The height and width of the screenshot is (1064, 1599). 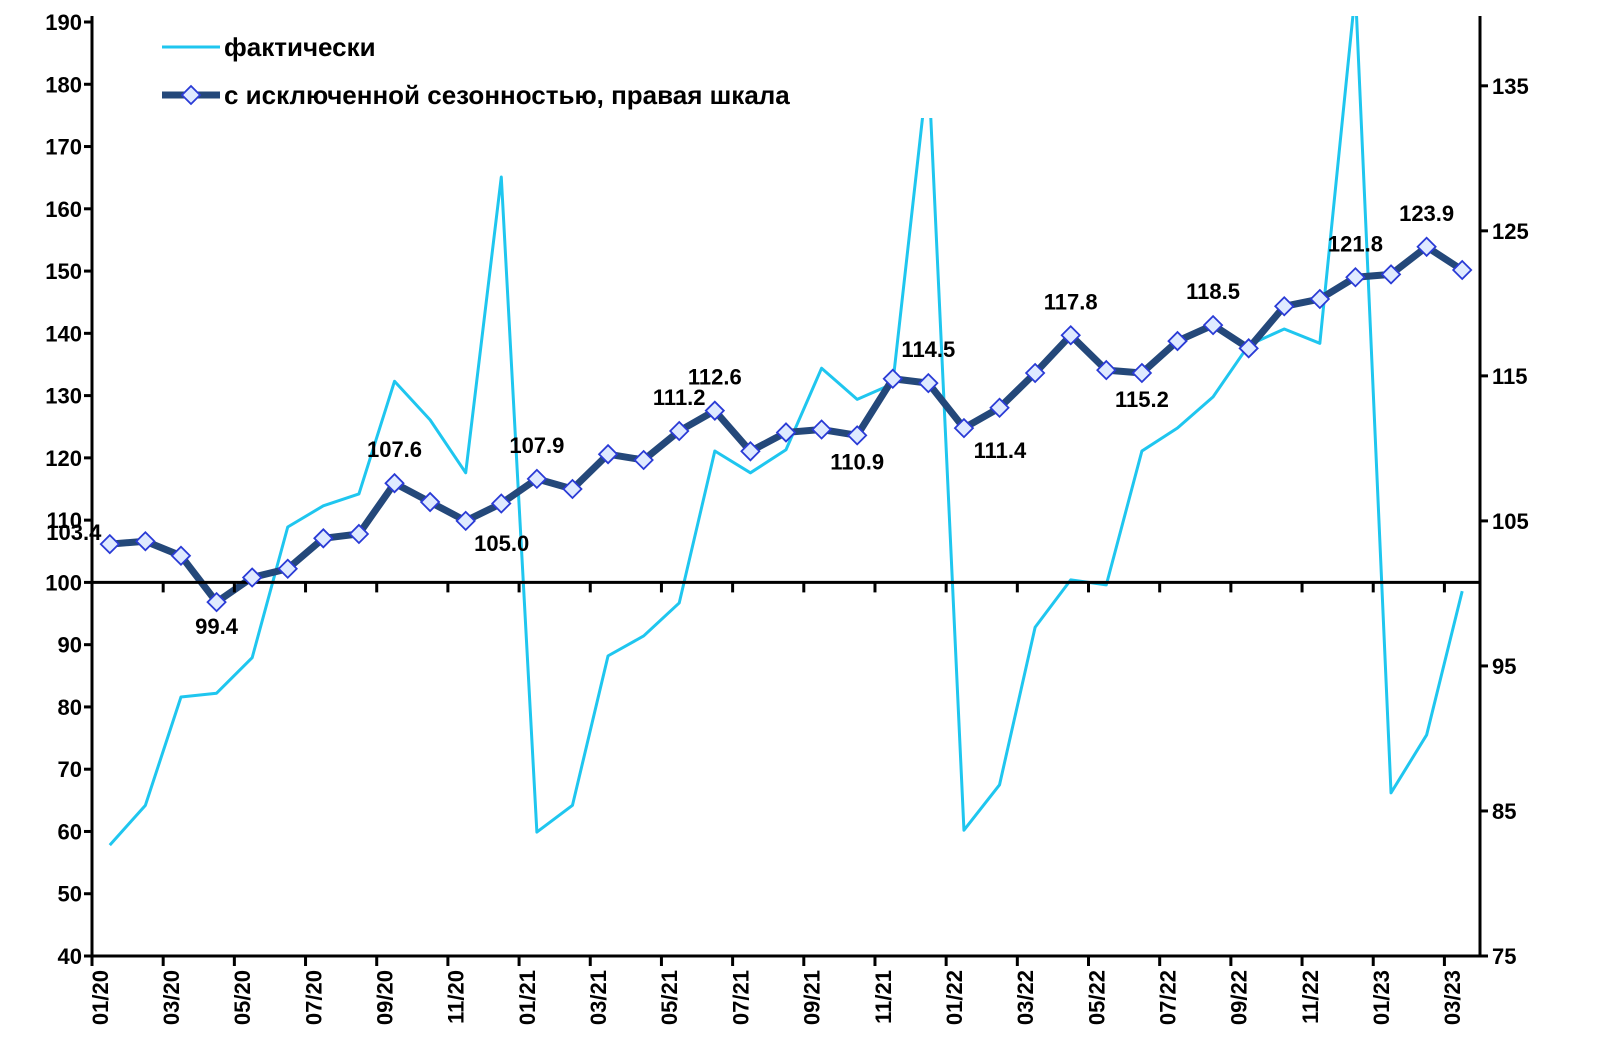 I want to click on y-tick-label: 110, so click(x=65, y=520).